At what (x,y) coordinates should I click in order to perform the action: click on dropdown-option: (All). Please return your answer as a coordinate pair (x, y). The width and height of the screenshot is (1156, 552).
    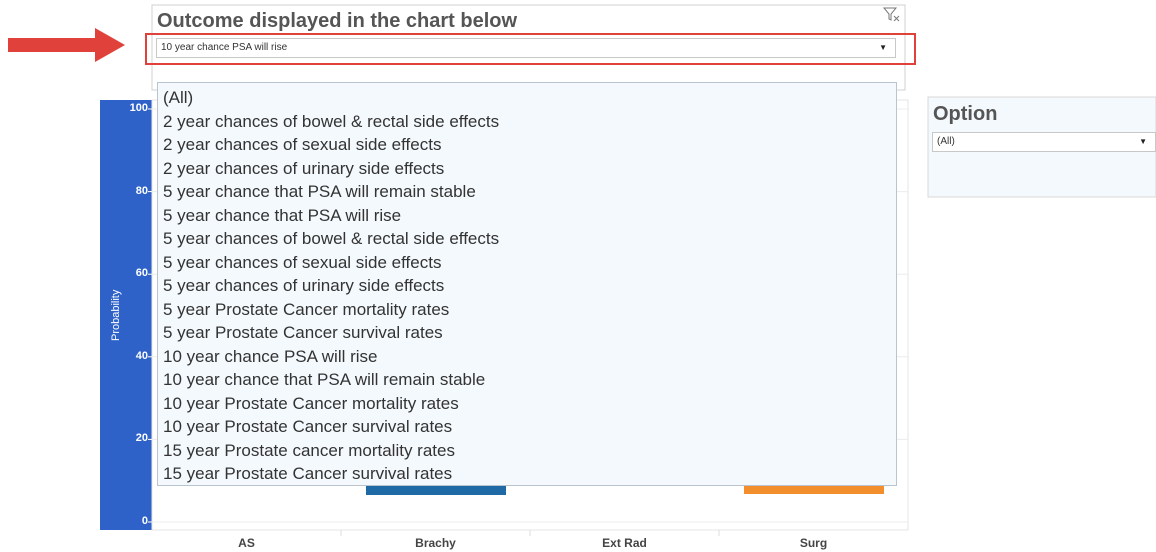
    Looking at the image, I should click on (178, 97).